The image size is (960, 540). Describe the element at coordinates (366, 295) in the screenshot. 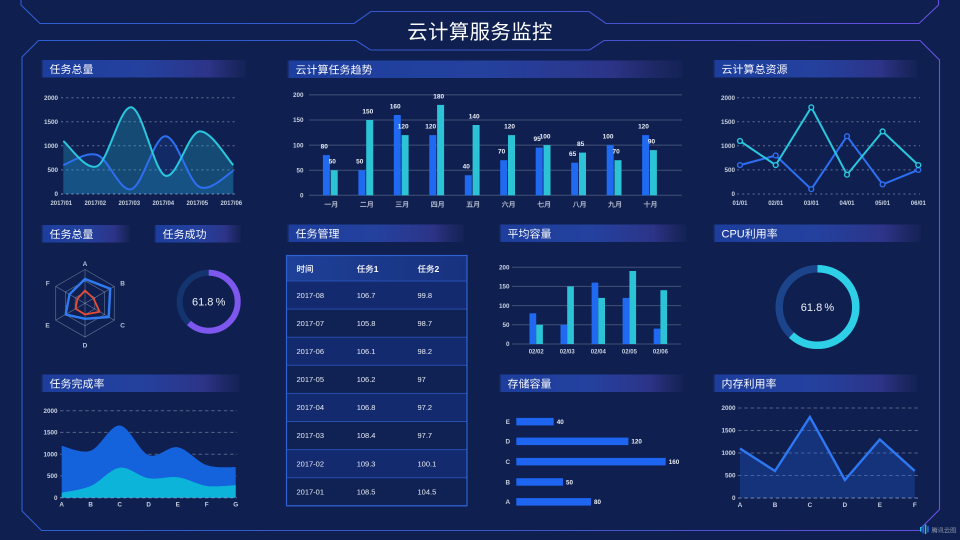

I see `svg-text: 106.7` at that location.